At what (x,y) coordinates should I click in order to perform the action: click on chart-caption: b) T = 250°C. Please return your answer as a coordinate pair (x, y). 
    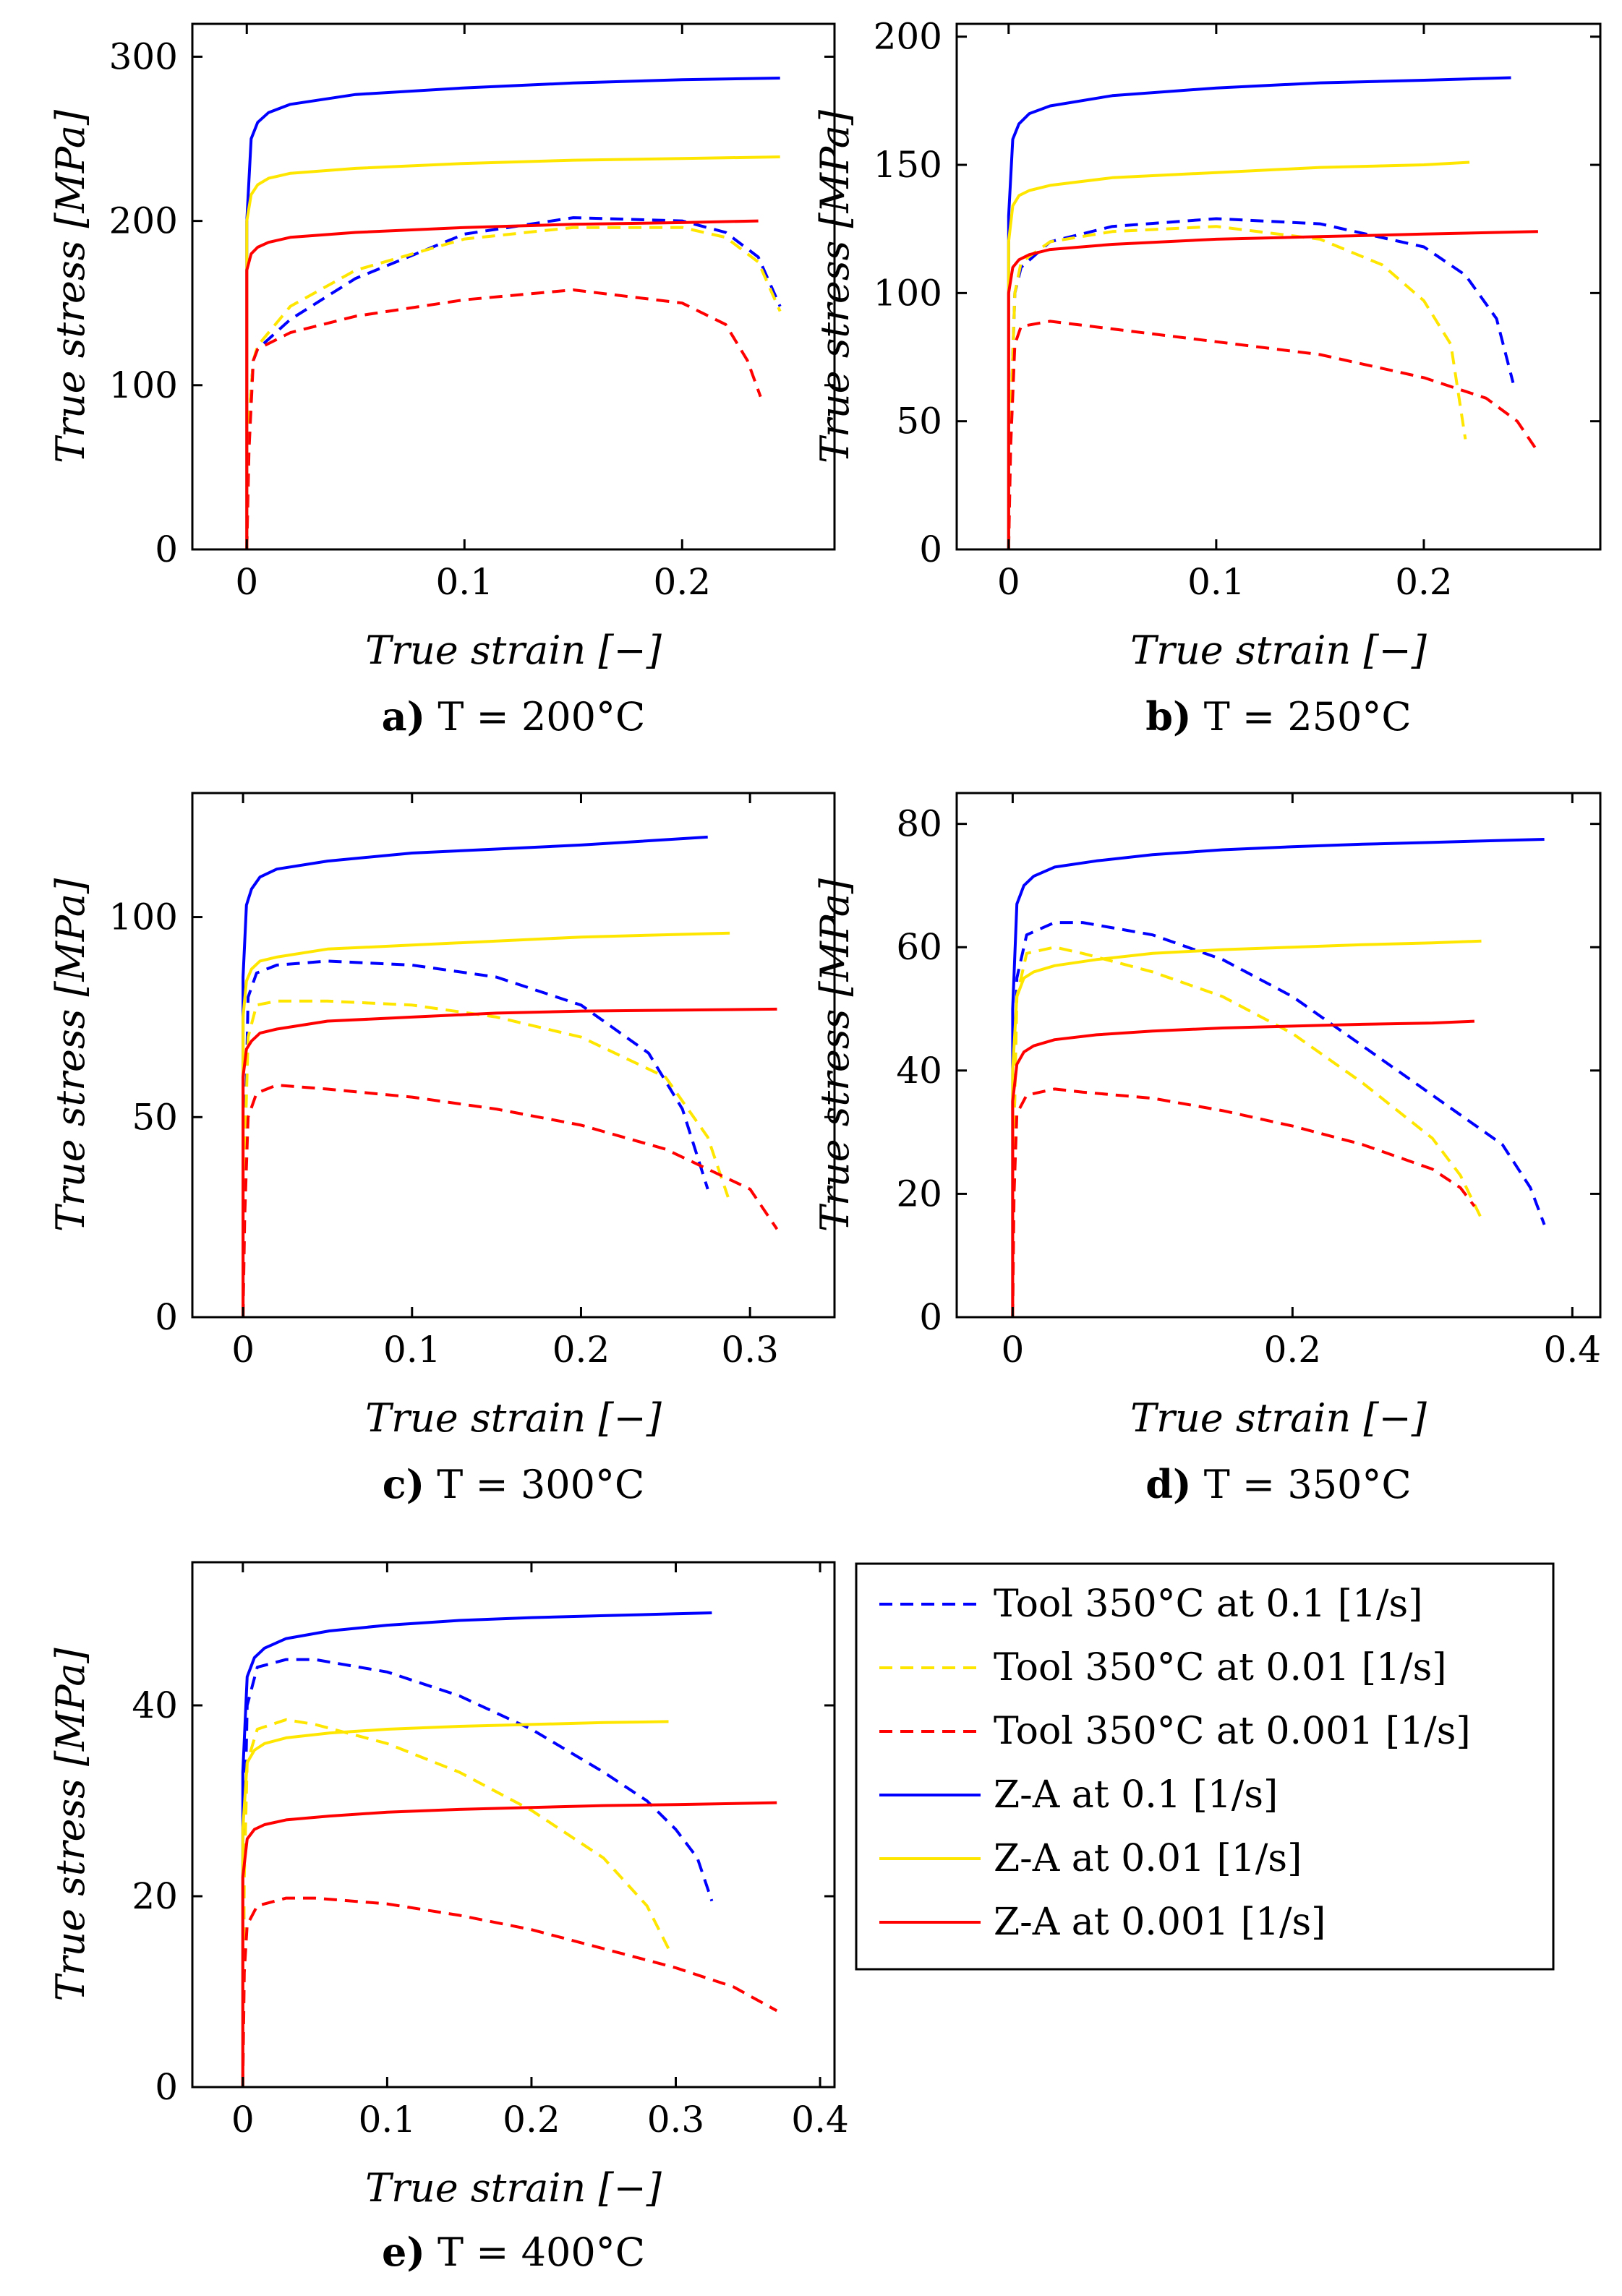
    Looking at the image, I should click on (1278, 716).